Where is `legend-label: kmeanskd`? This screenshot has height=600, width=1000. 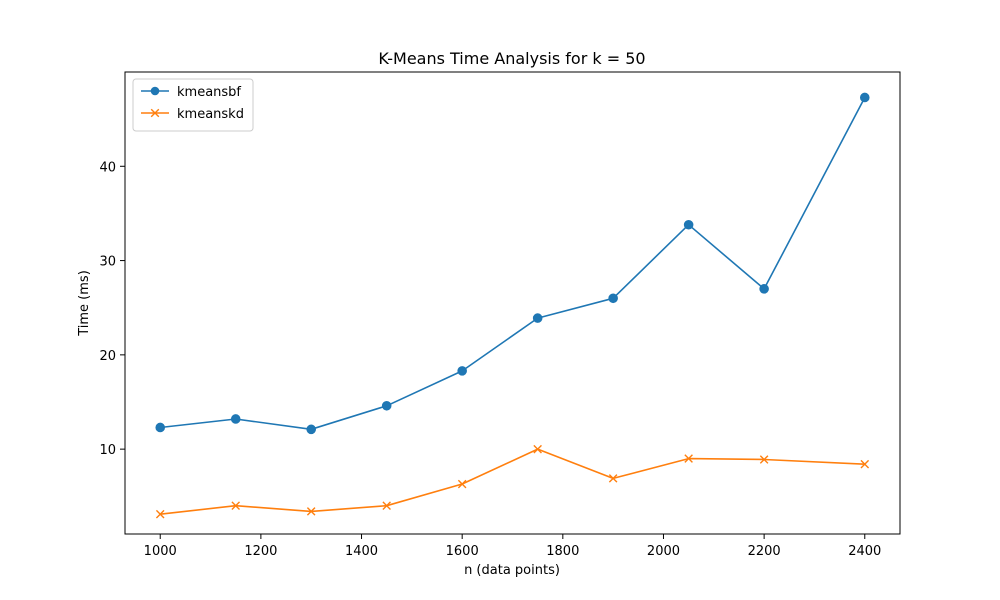 legend-label: kmeanskd is located at coordinates (210, 114).